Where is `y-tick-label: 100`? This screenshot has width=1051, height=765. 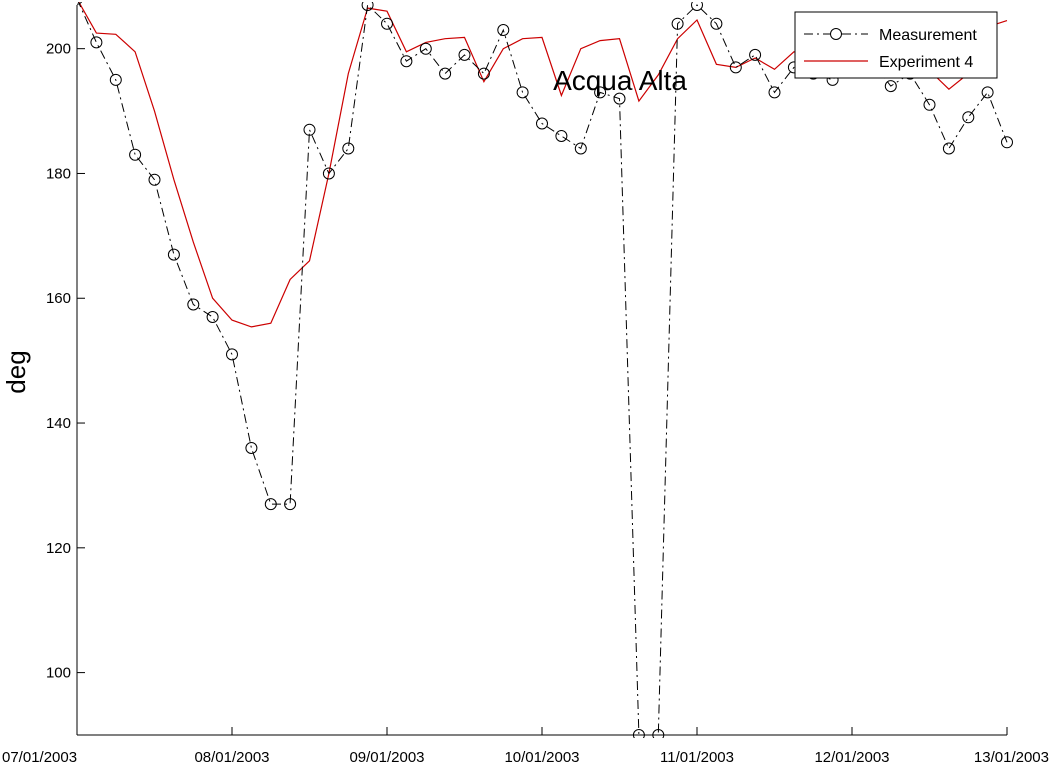
y-tick-label: 100 is located at coordinates (58, 673).